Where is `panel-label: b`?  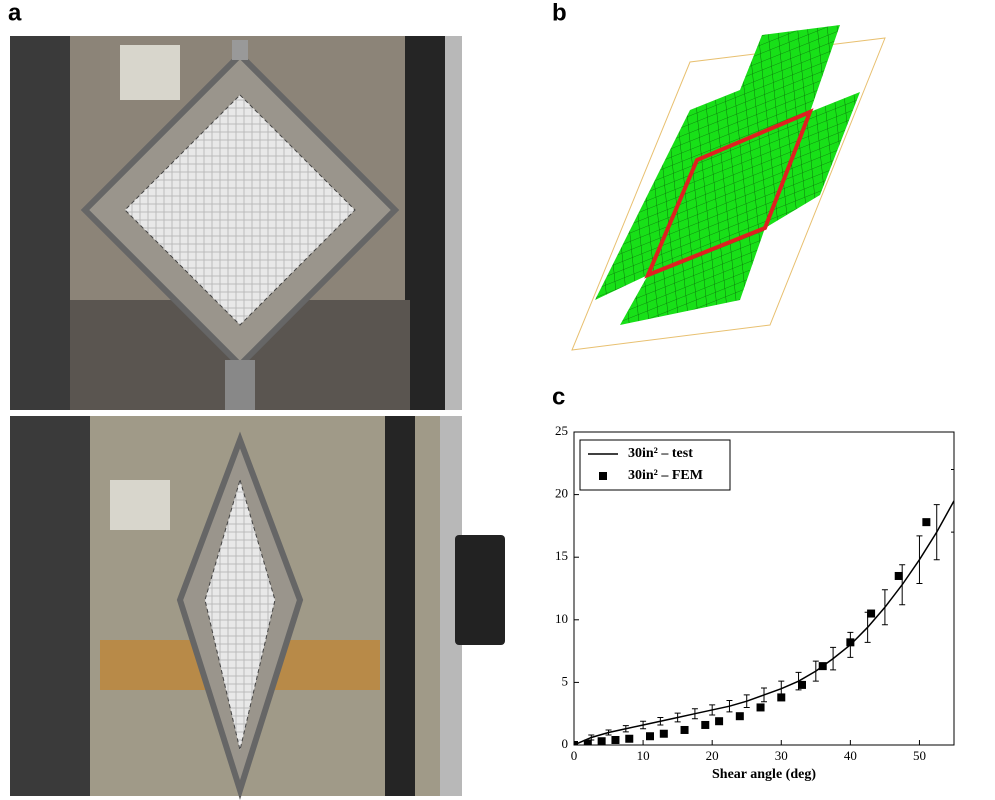 panel-label: b is located at coordinates (559, 13).